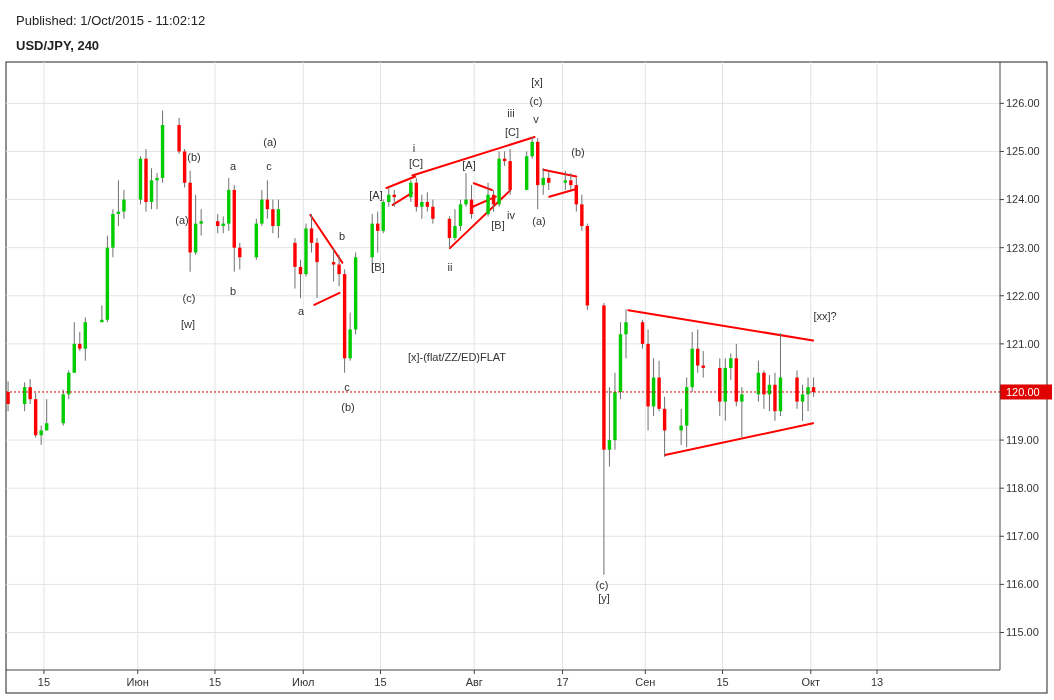 The height and width of the screenshot is (700, 1054). Describe the element at coordinates (604, 597) in the screenshot. I see `annotation: [y]` at that location.